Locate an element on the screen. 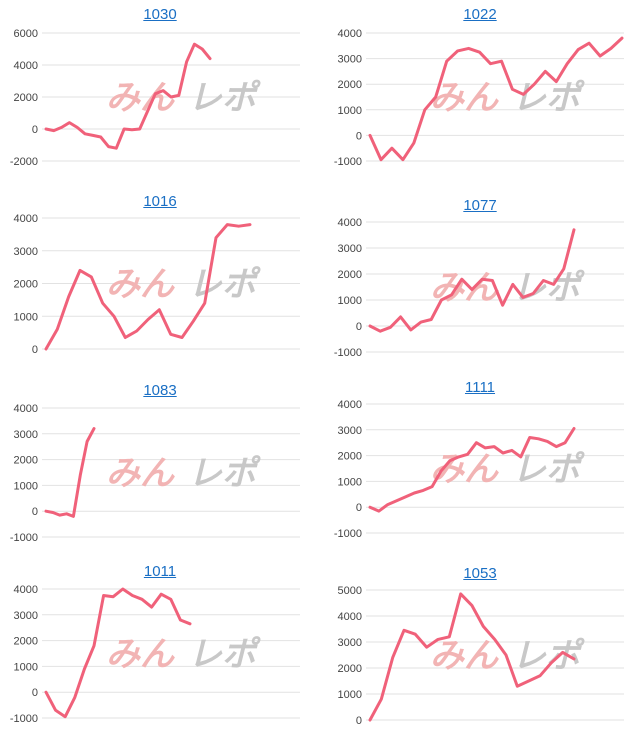 This screenshot has width=640, height=745. chart-panel-1022: 1022 4000 3000 2000 1000 0 -1000 みん レポ is located at coordinates (480, 92).